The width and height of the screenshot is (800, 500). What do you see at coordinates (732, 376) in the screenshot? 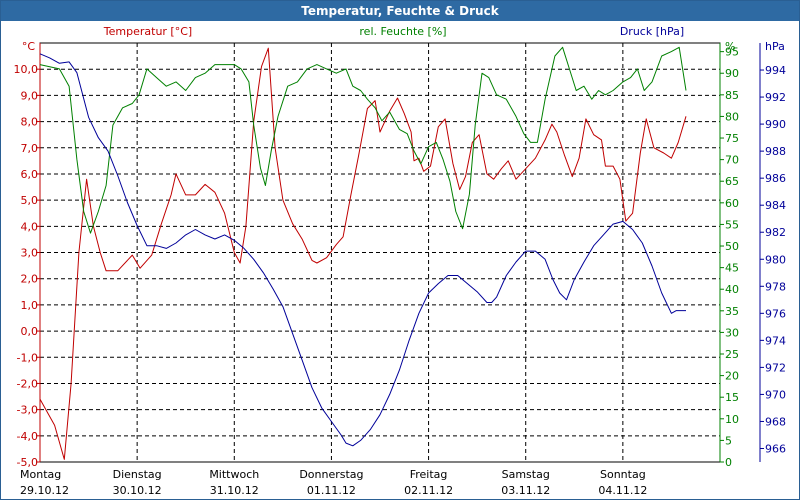
I see `humidity-tick-label: 20` at bounding box center [732, 376].